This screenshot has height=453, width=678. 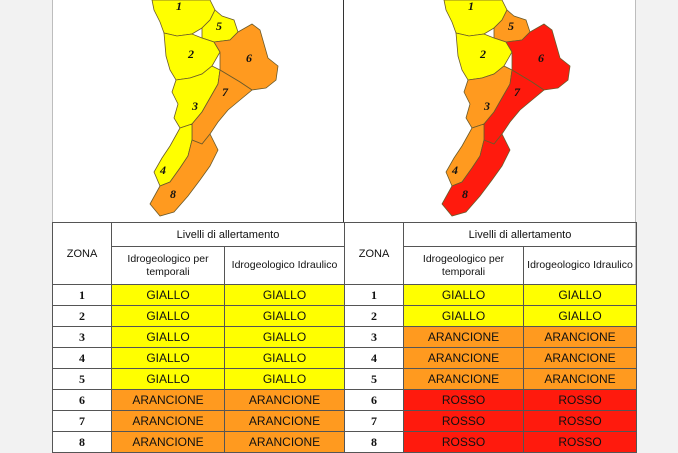 I want to click on table-row: 6 ROSSO ROSSO, so click(x=490, y=400).